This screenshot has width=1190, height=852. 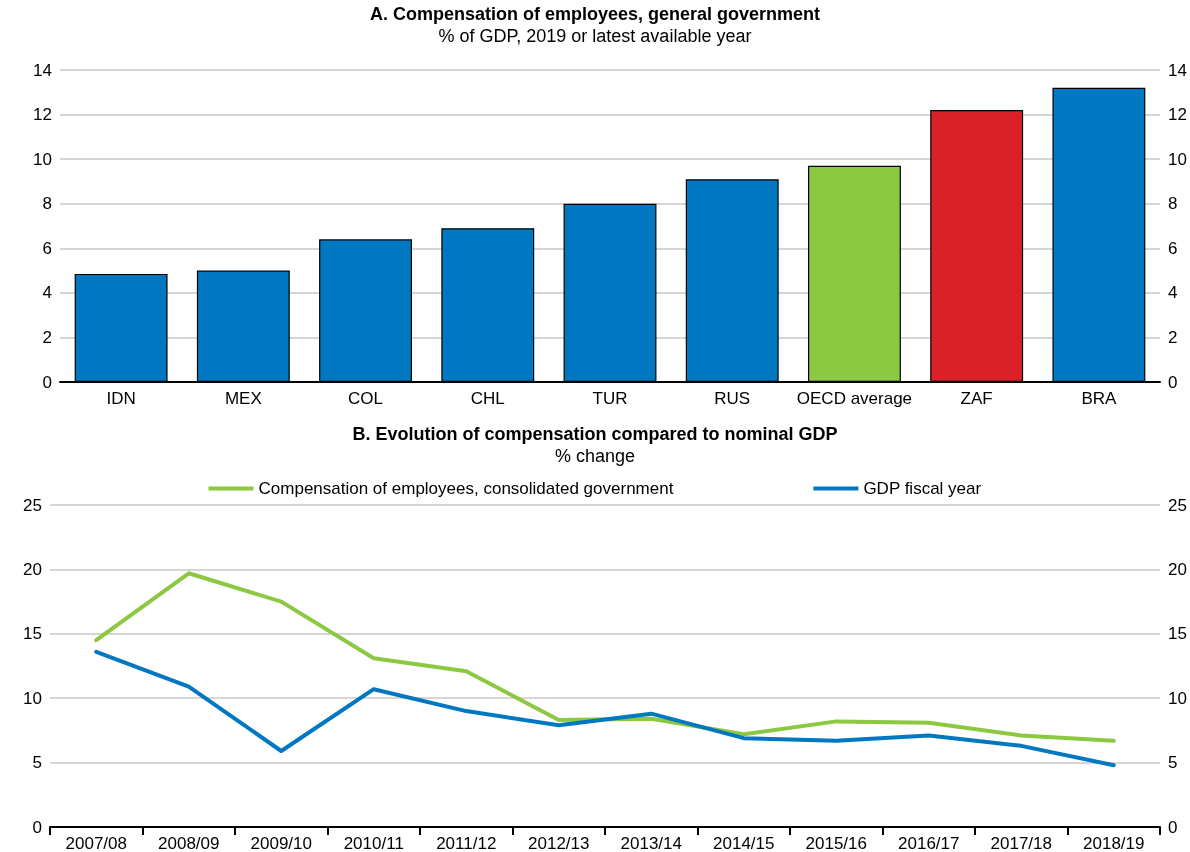 I want to click on x-tick-label: 2016/17, so click(x=929, y=843).